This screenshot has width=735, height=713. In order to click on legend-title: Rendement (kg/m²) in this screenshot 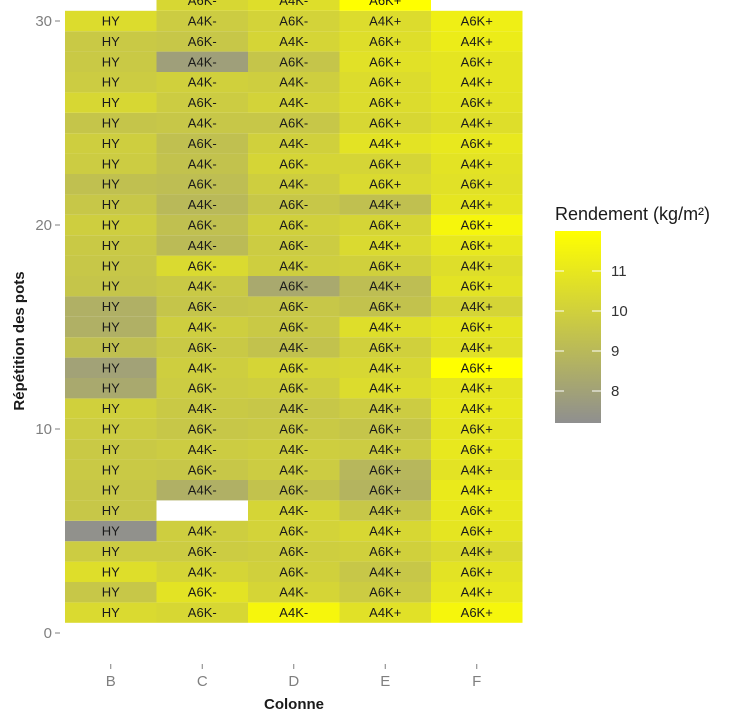, I will do `click(632, 214)`.